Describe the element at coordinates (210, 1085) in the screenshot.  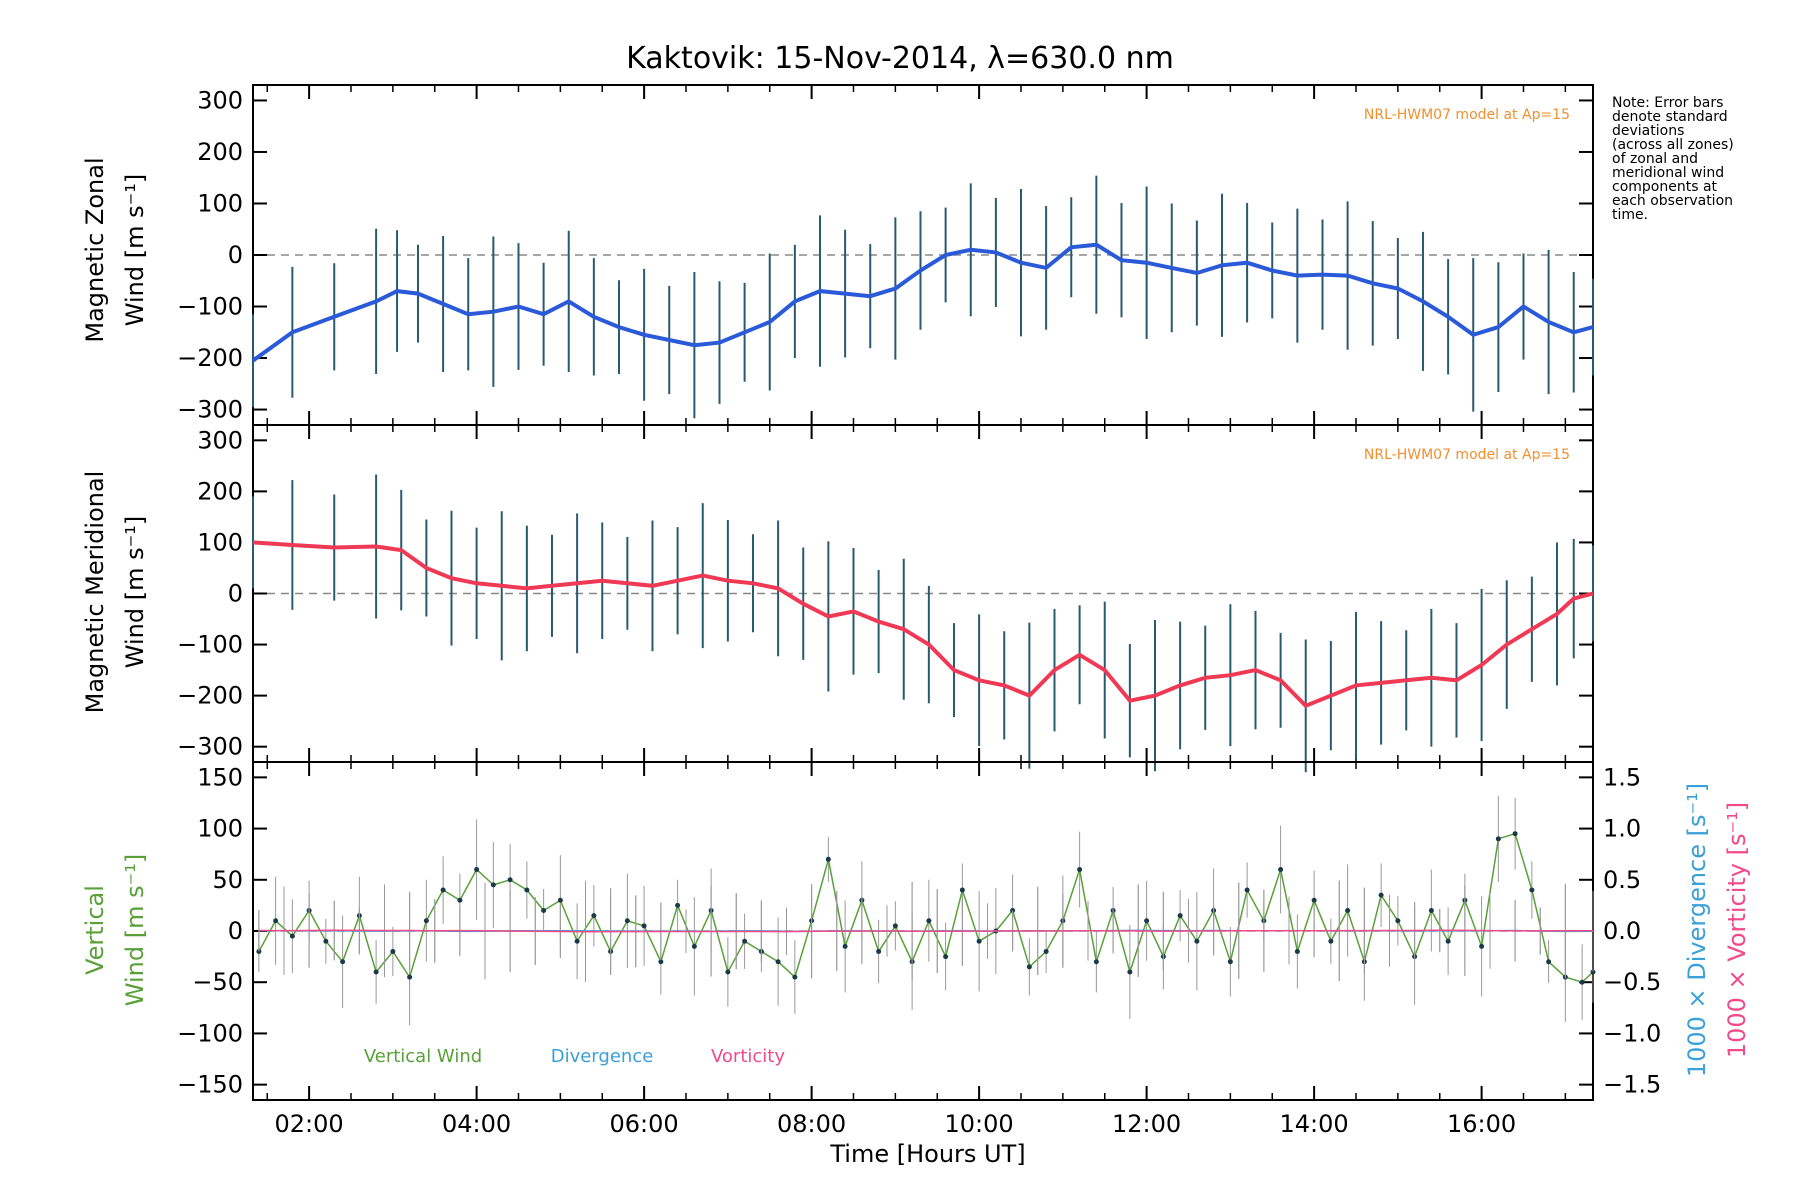
I see `y-tick-label: −150` at that location.